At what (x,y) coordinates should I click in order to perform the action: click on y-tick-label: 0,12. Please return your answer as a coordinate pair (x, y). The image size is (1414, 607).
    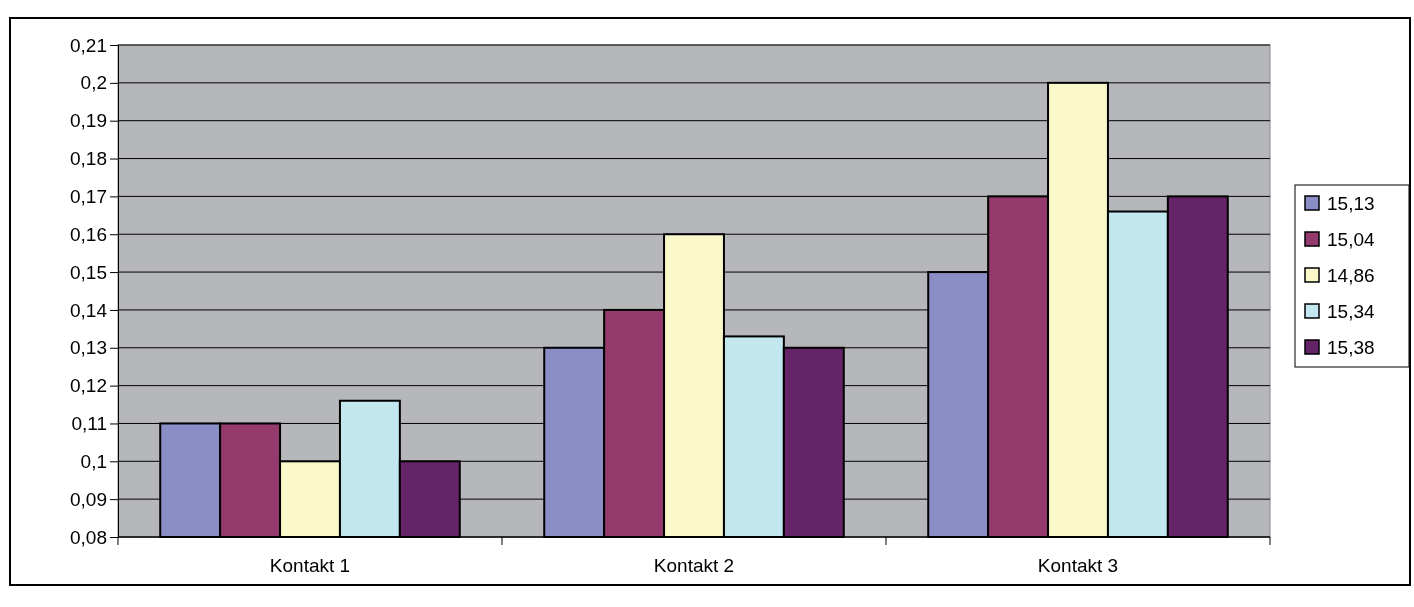
    Looking at the image, I should click on (88, 386).